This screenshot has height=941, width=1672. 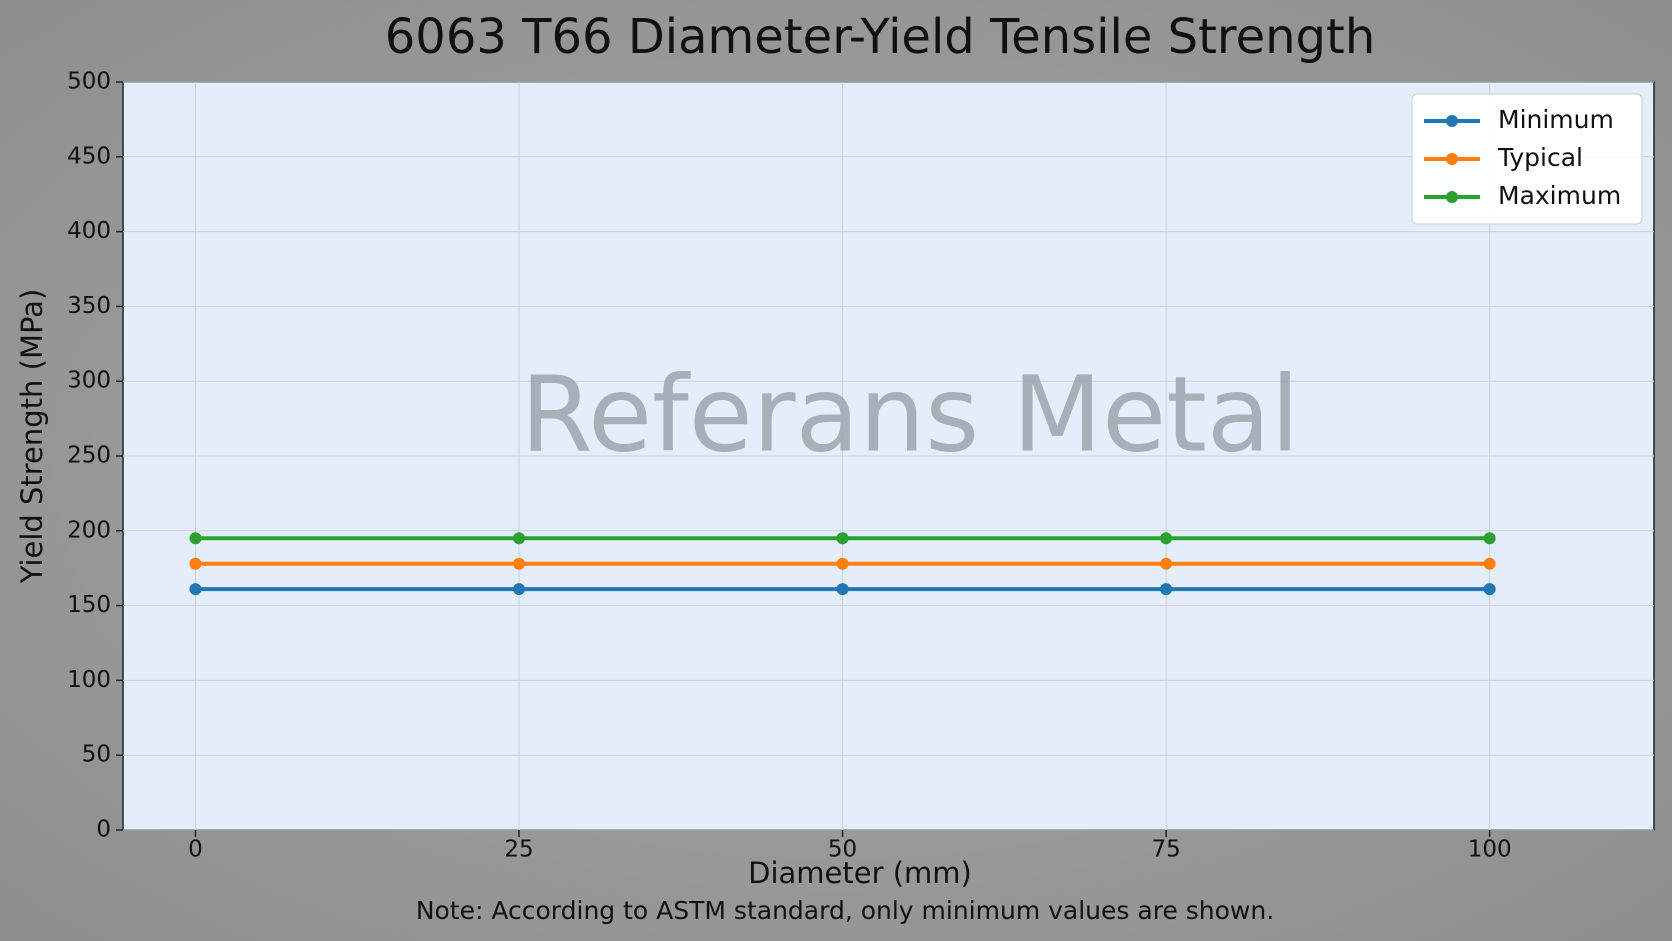 I want to click on x-tick-label: 100, so click(x=1490, y=850).